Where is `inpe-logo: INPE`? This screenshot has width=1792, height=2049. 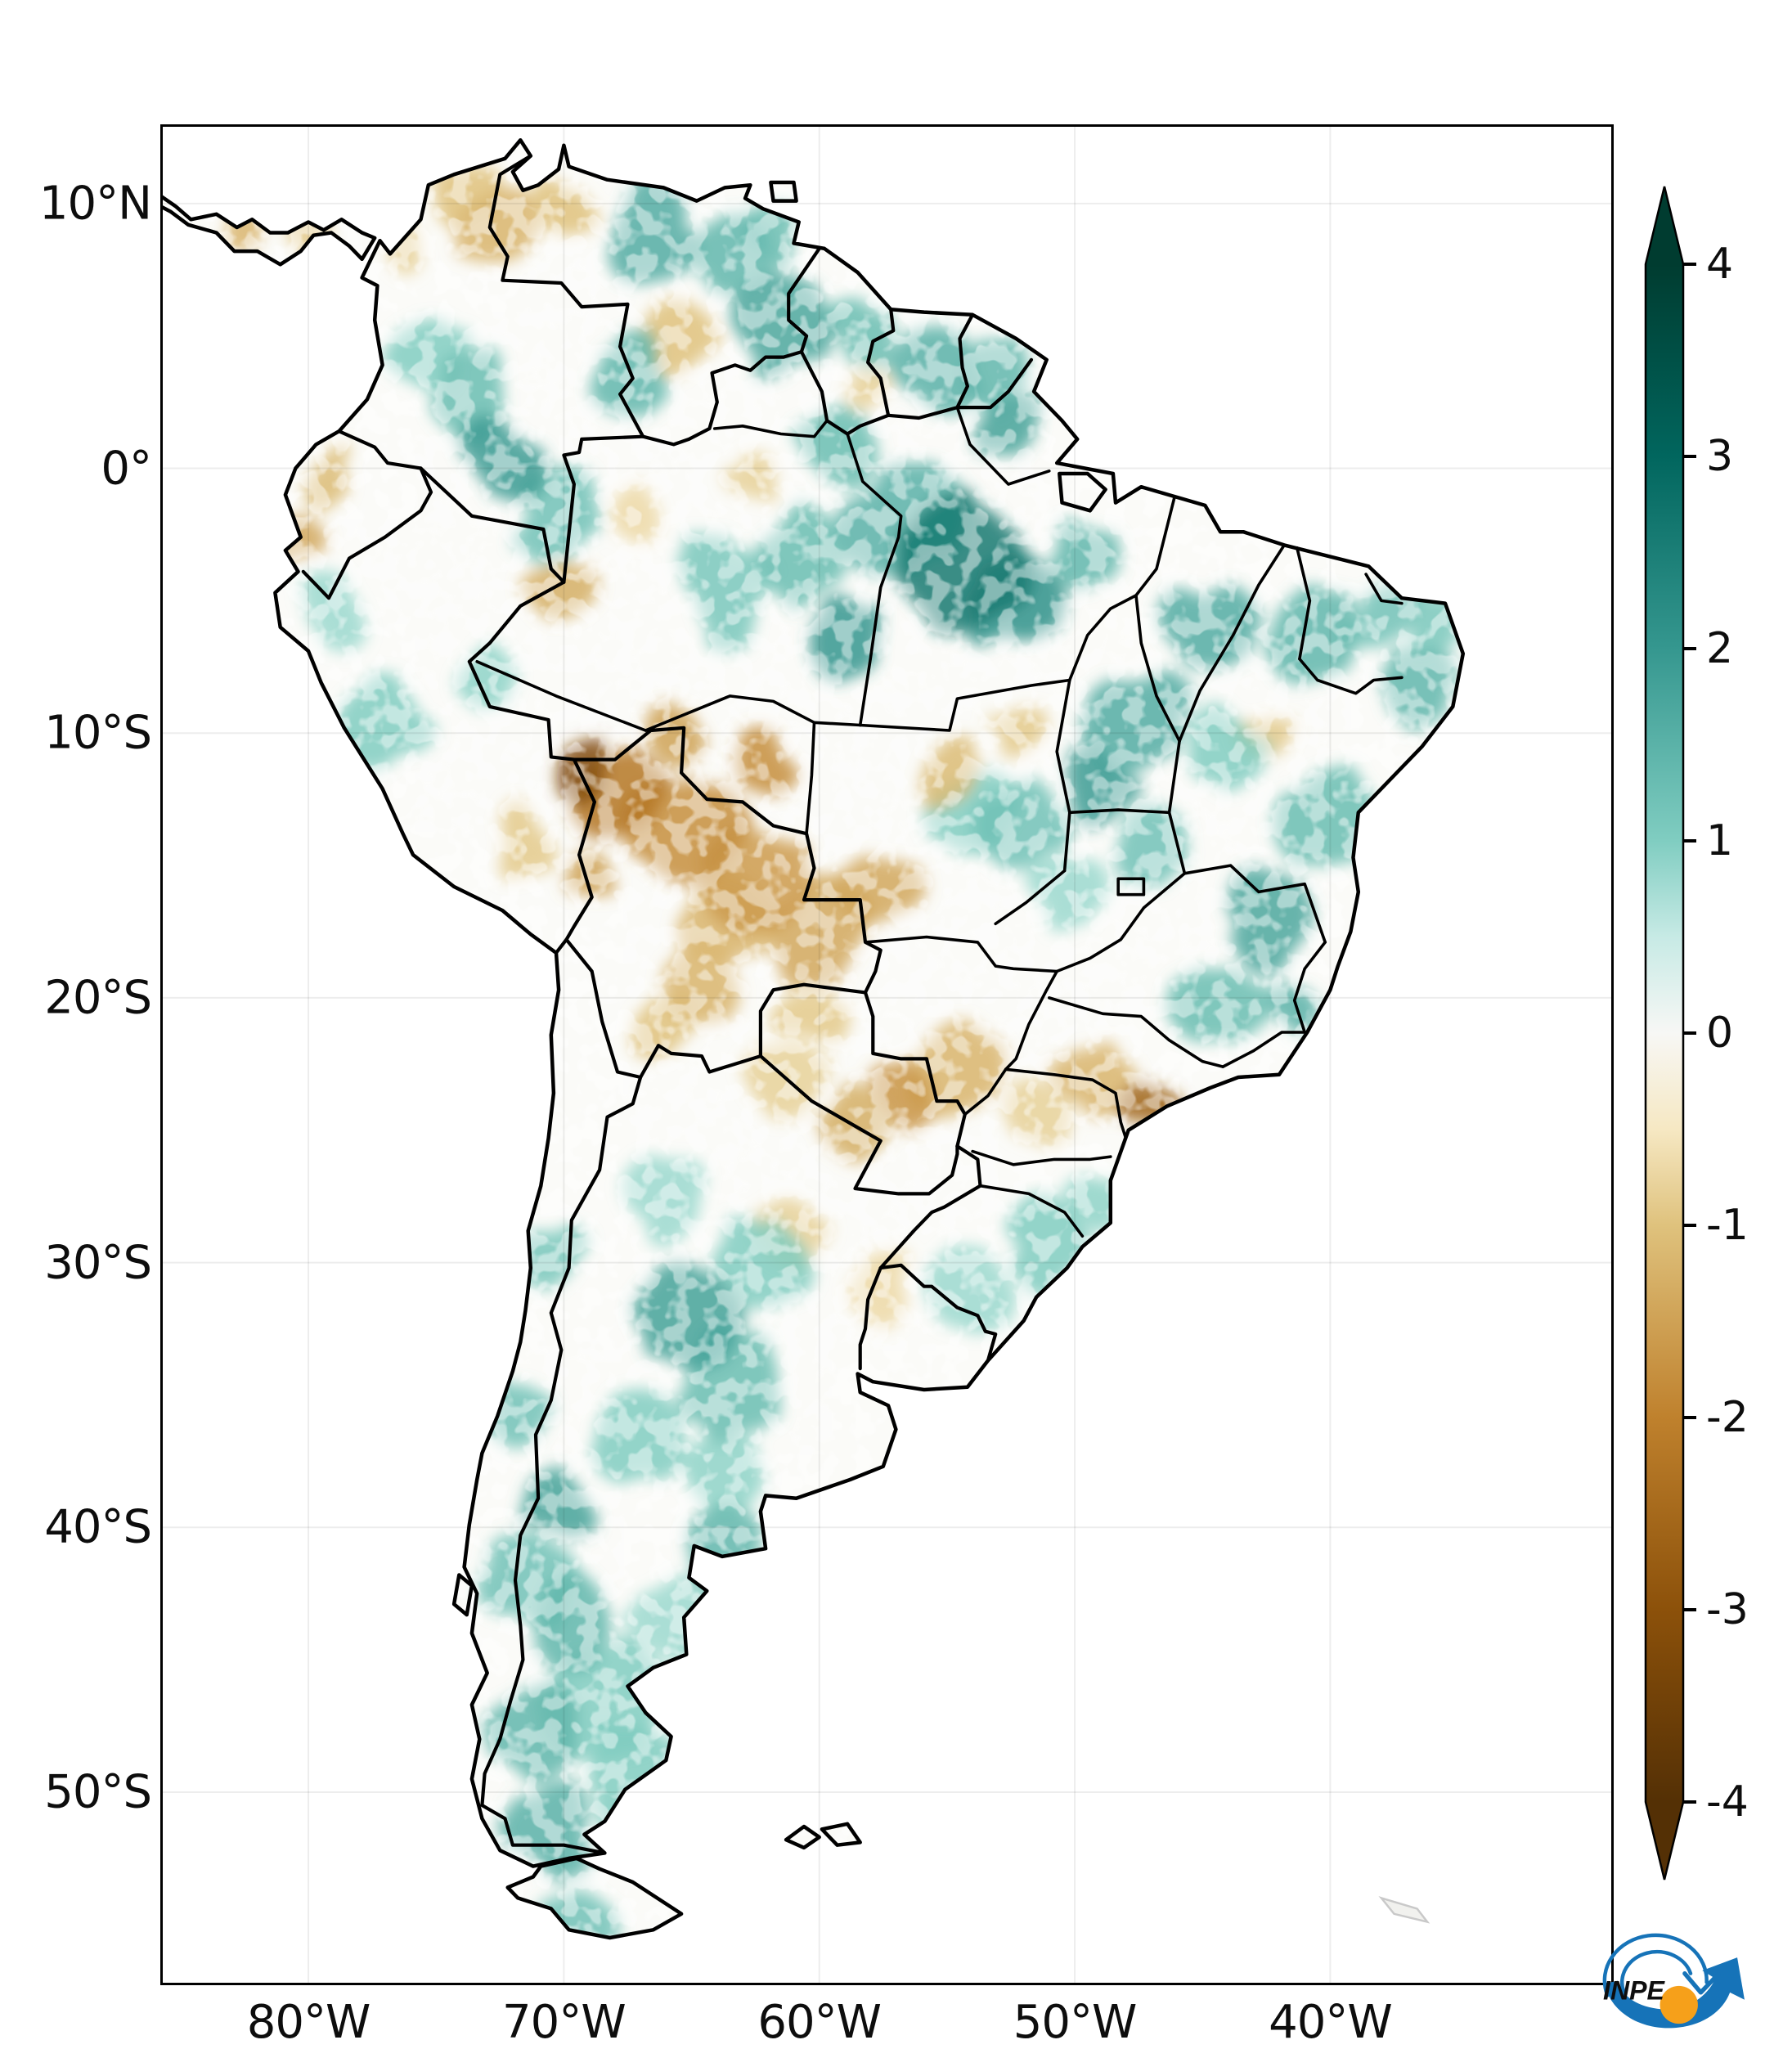
inpe-logo: INPE is located at coordinates (1674, 1971).